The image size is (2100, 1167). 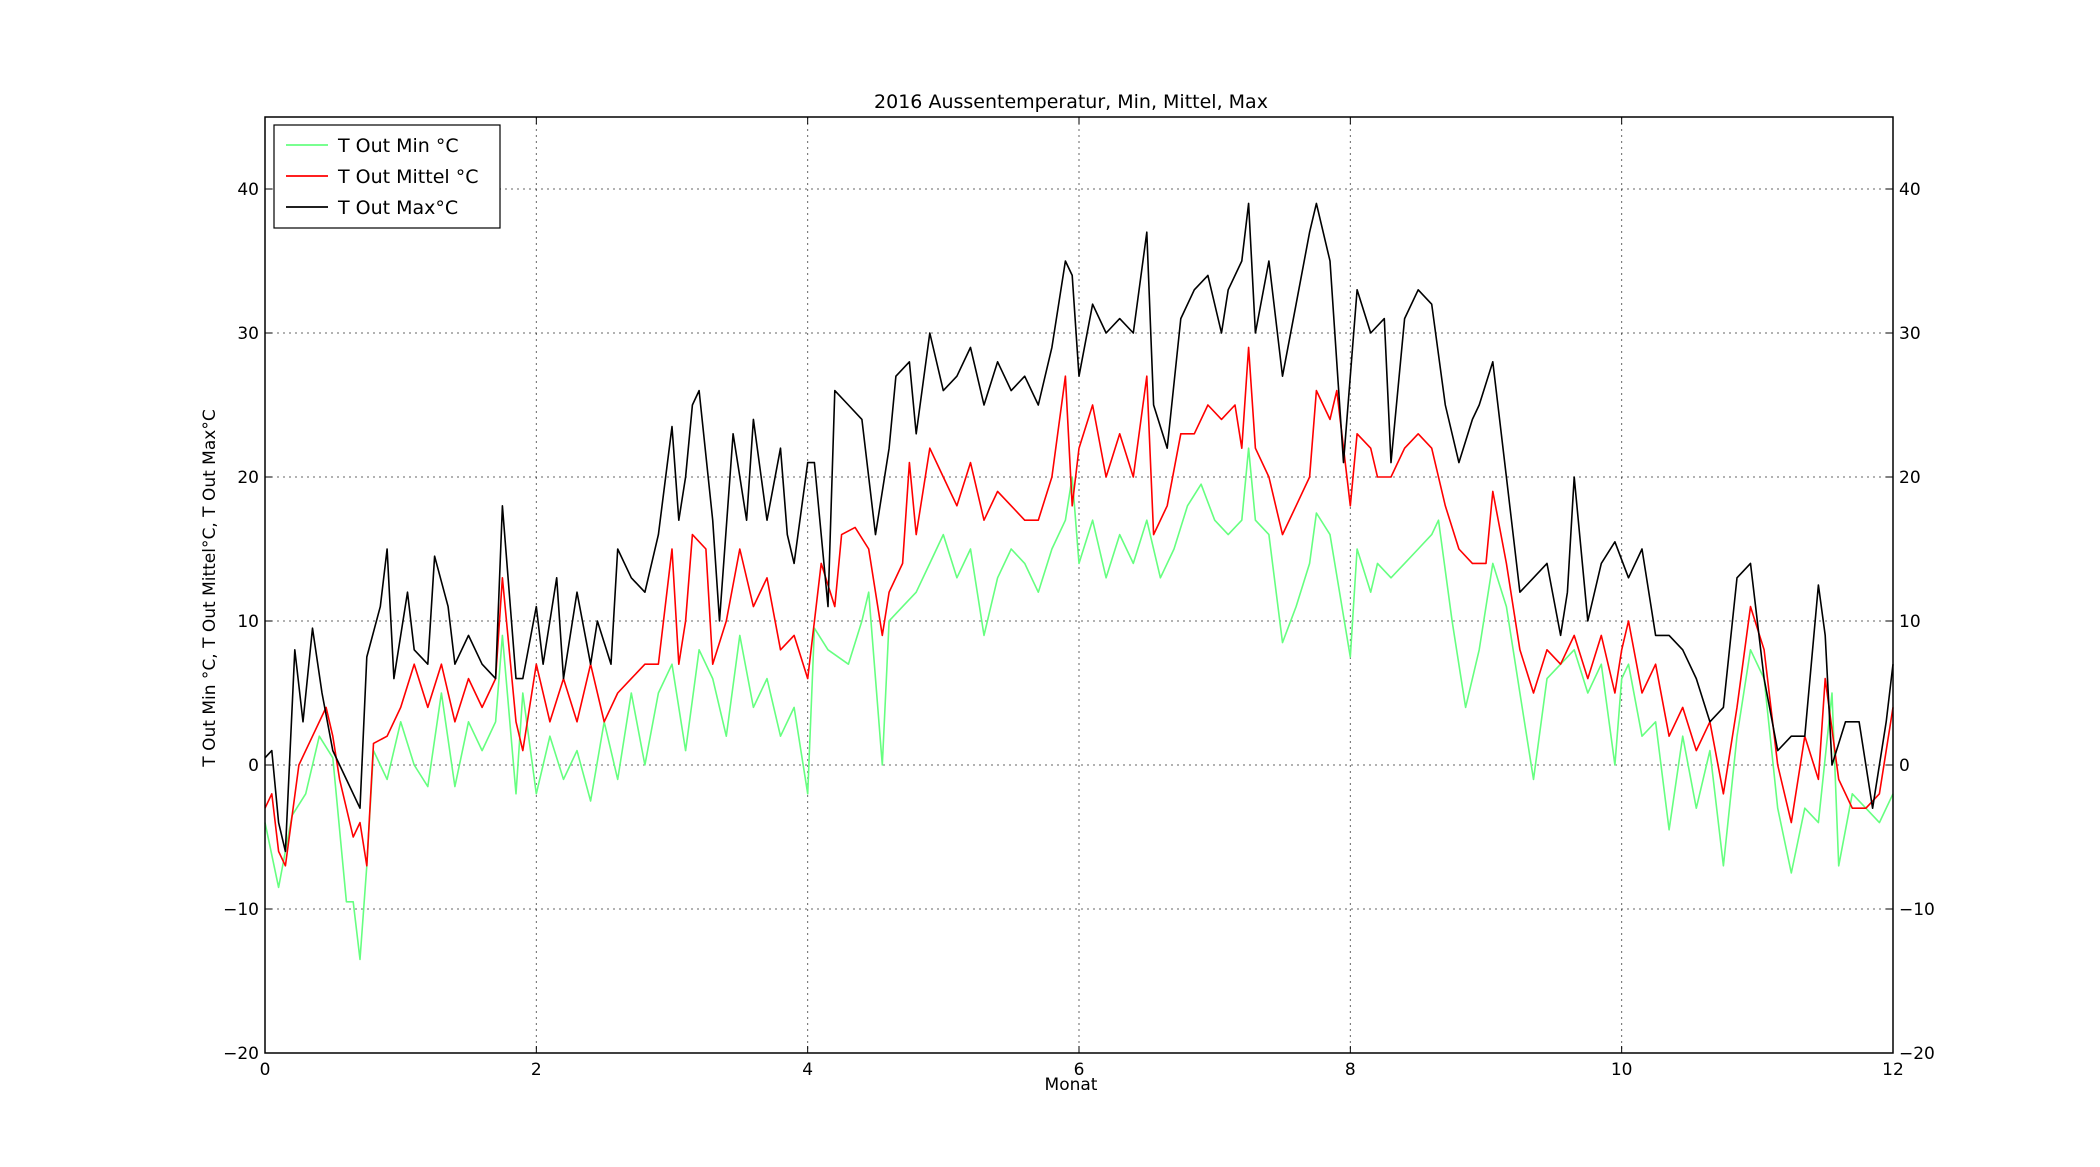 I want to click on y-tick-label-right: 40, so click(x=1910, y=190).